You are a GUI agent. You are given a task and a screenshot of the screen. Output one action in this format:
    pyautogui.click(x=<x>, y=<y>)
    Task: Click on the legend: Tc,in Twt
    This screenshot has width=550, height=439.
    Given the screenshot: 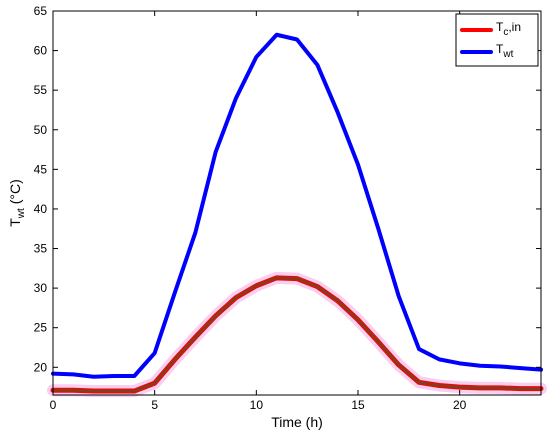 What is the action you would take?
    pyautogui.click(x=497, y=40)
    